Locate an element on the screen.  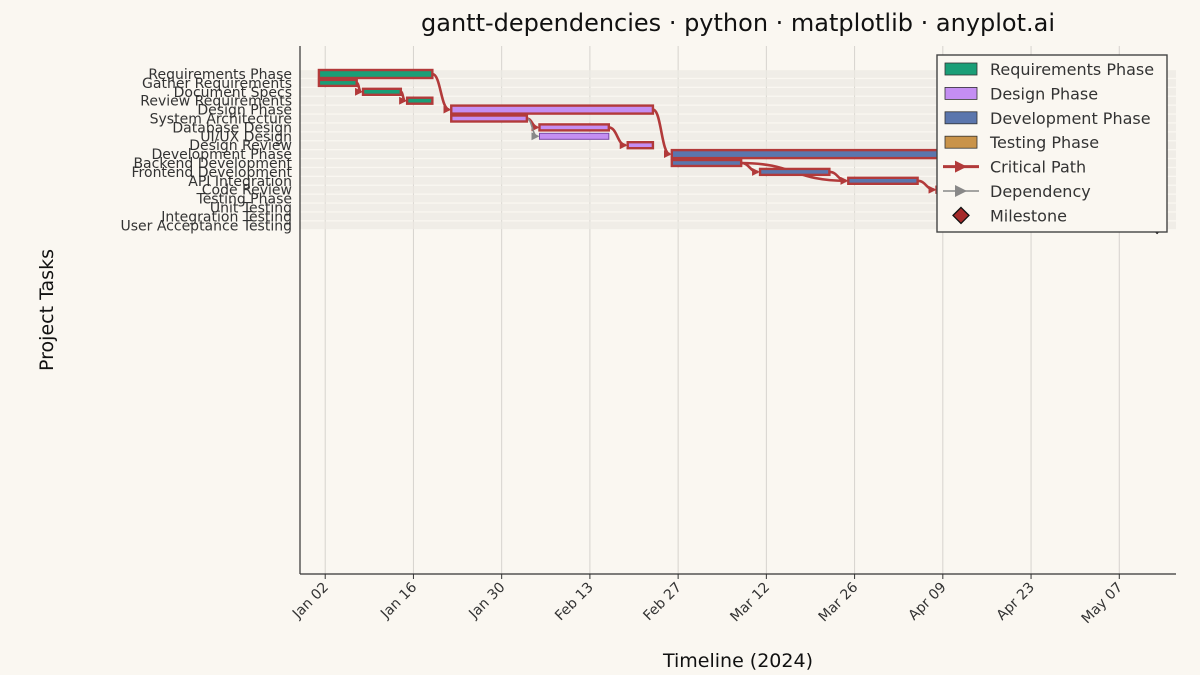
x-tick-label: Apr 23 is located at coordinates (1016, 602).